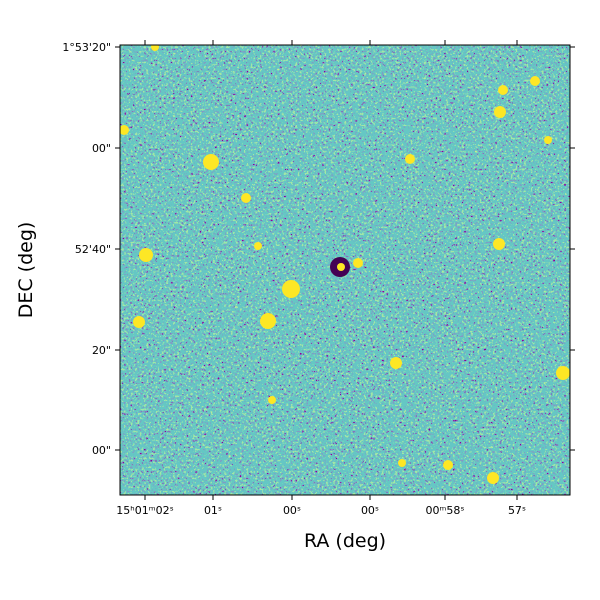 The height and width of the screenshot is (600, 600). I want to click on x-axis-label: RA (deg), so click(345, 541).